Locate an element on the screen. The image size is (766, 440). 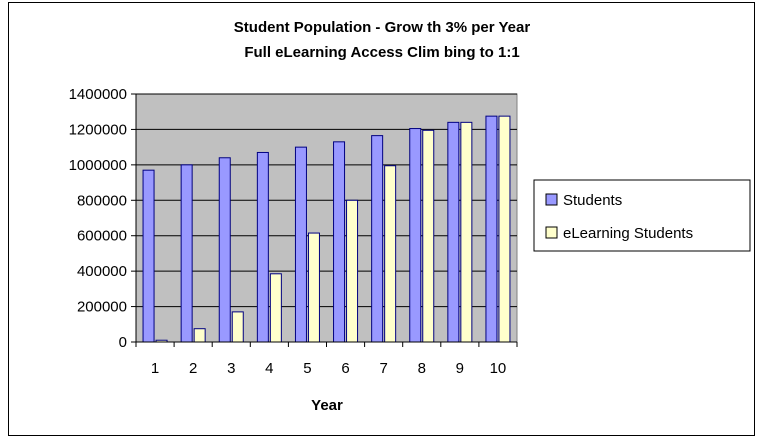
legend: Students eLearning Students is located at coordinates (619, 217).